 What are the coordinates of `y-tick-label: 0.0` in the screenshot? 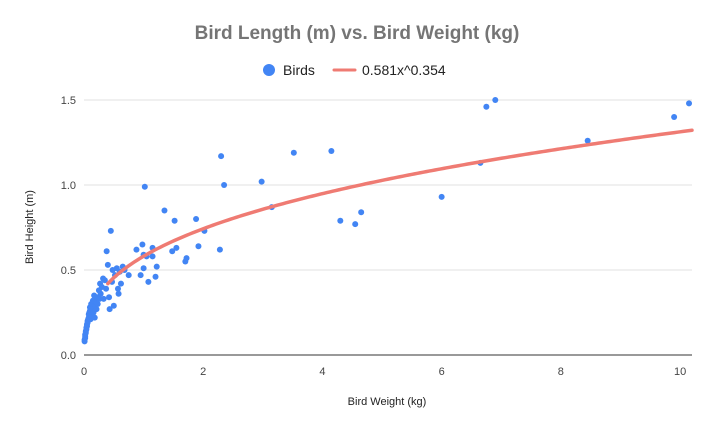 It's located at (68, 356).